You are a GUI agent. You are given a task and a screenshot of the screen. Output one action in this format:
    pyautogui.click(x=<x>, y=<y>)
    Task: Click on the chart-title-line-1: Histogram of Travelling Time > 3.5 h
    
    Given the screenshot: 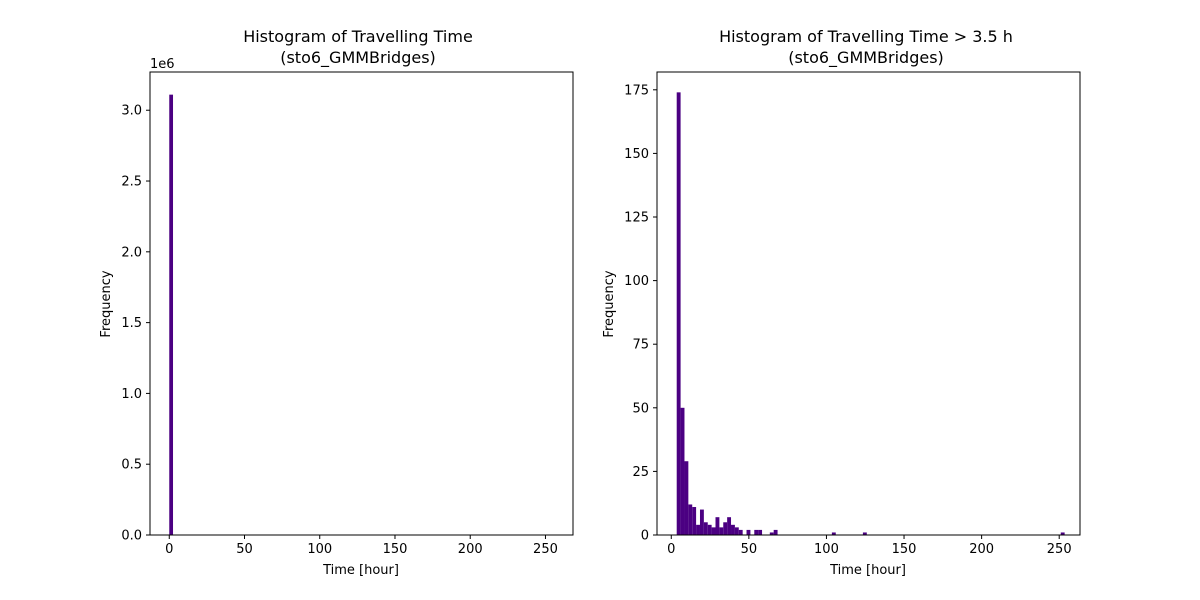 What is the action you would take?
    pyautogui.click(x=866, y=36)
    